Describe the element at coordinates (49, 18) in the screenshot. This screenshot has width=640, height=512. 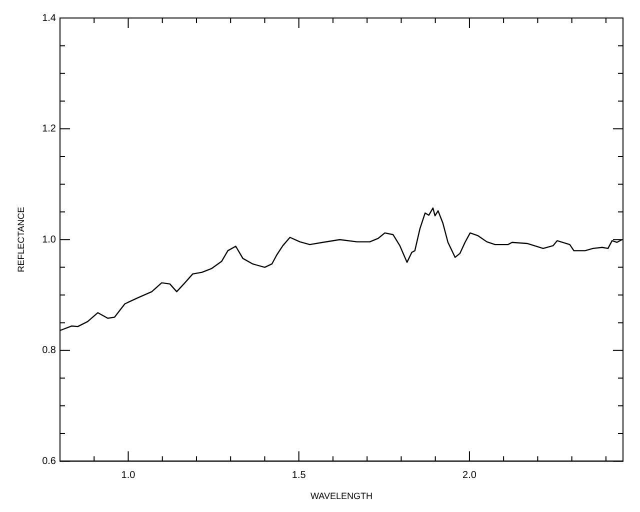
I see `y-tick-label: 1.4` at that location.